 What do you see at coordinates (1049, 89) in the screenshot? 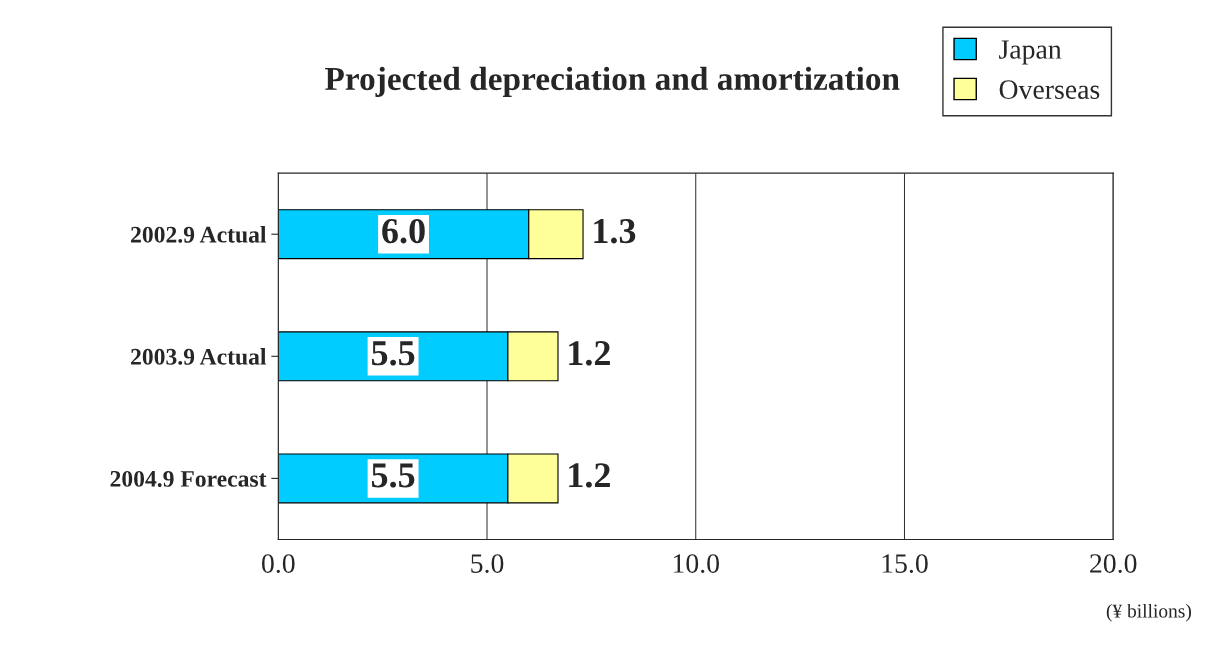
I see `legend-label: Overseas` at bounding box center [1049, 89].